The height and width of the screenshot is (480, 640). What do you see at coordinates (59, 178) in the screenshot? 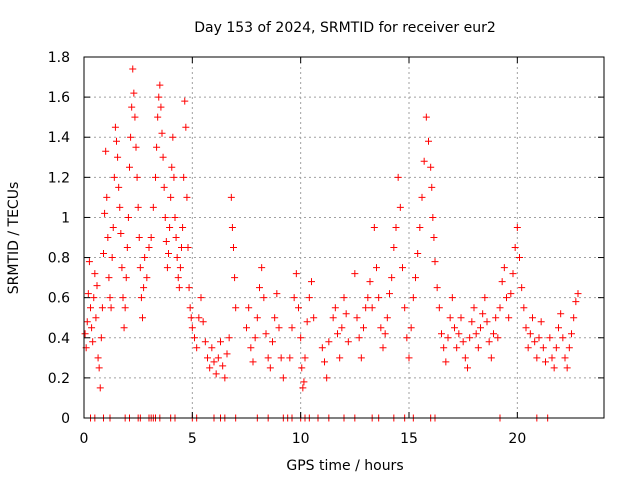
I see `y-tick-label: 1.2` at bounding box center [59, 178].